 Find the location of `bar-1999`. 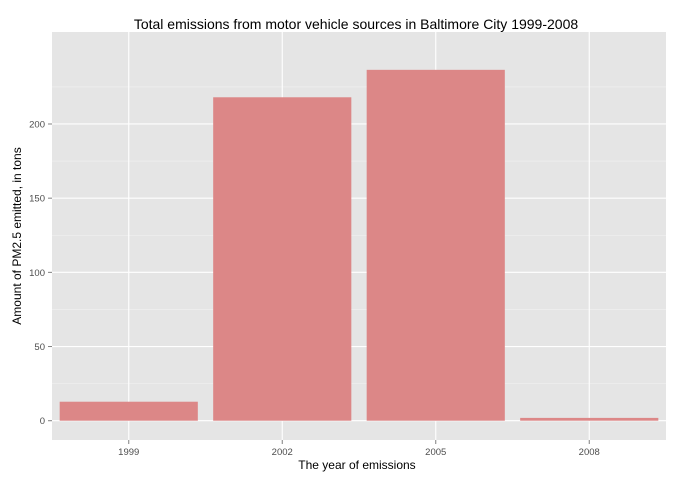

bar-1999 is located at coordinates (128, 411).